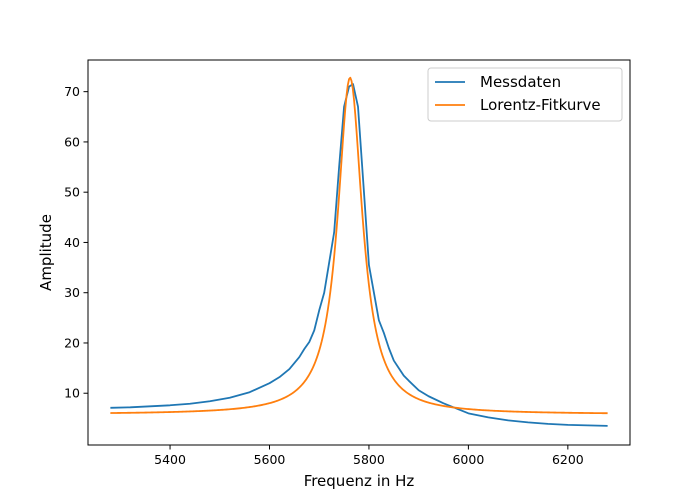 This screenshot has width=700, height=500. What do you see at coordinates (72, 141) in the screenshot?
I see `y-tick-label: 60` at bounding box center [72, 141].